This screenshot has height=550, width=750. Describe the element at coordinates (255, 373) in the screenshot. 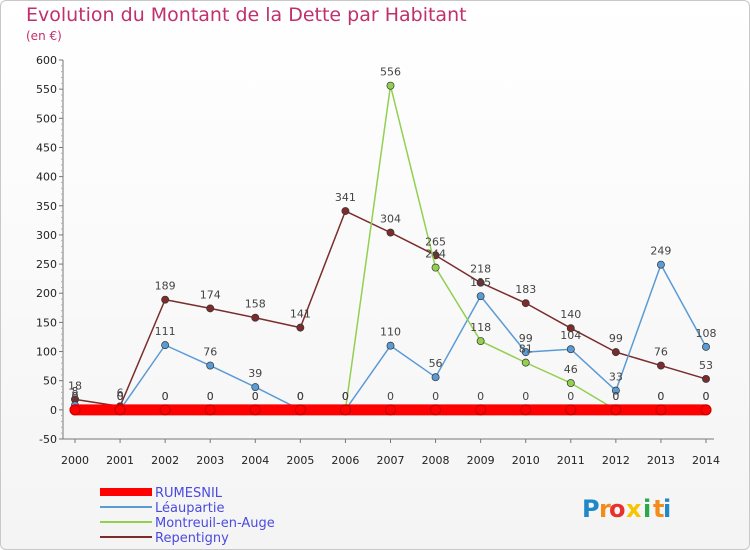

I see `data-label: 39` at that location.